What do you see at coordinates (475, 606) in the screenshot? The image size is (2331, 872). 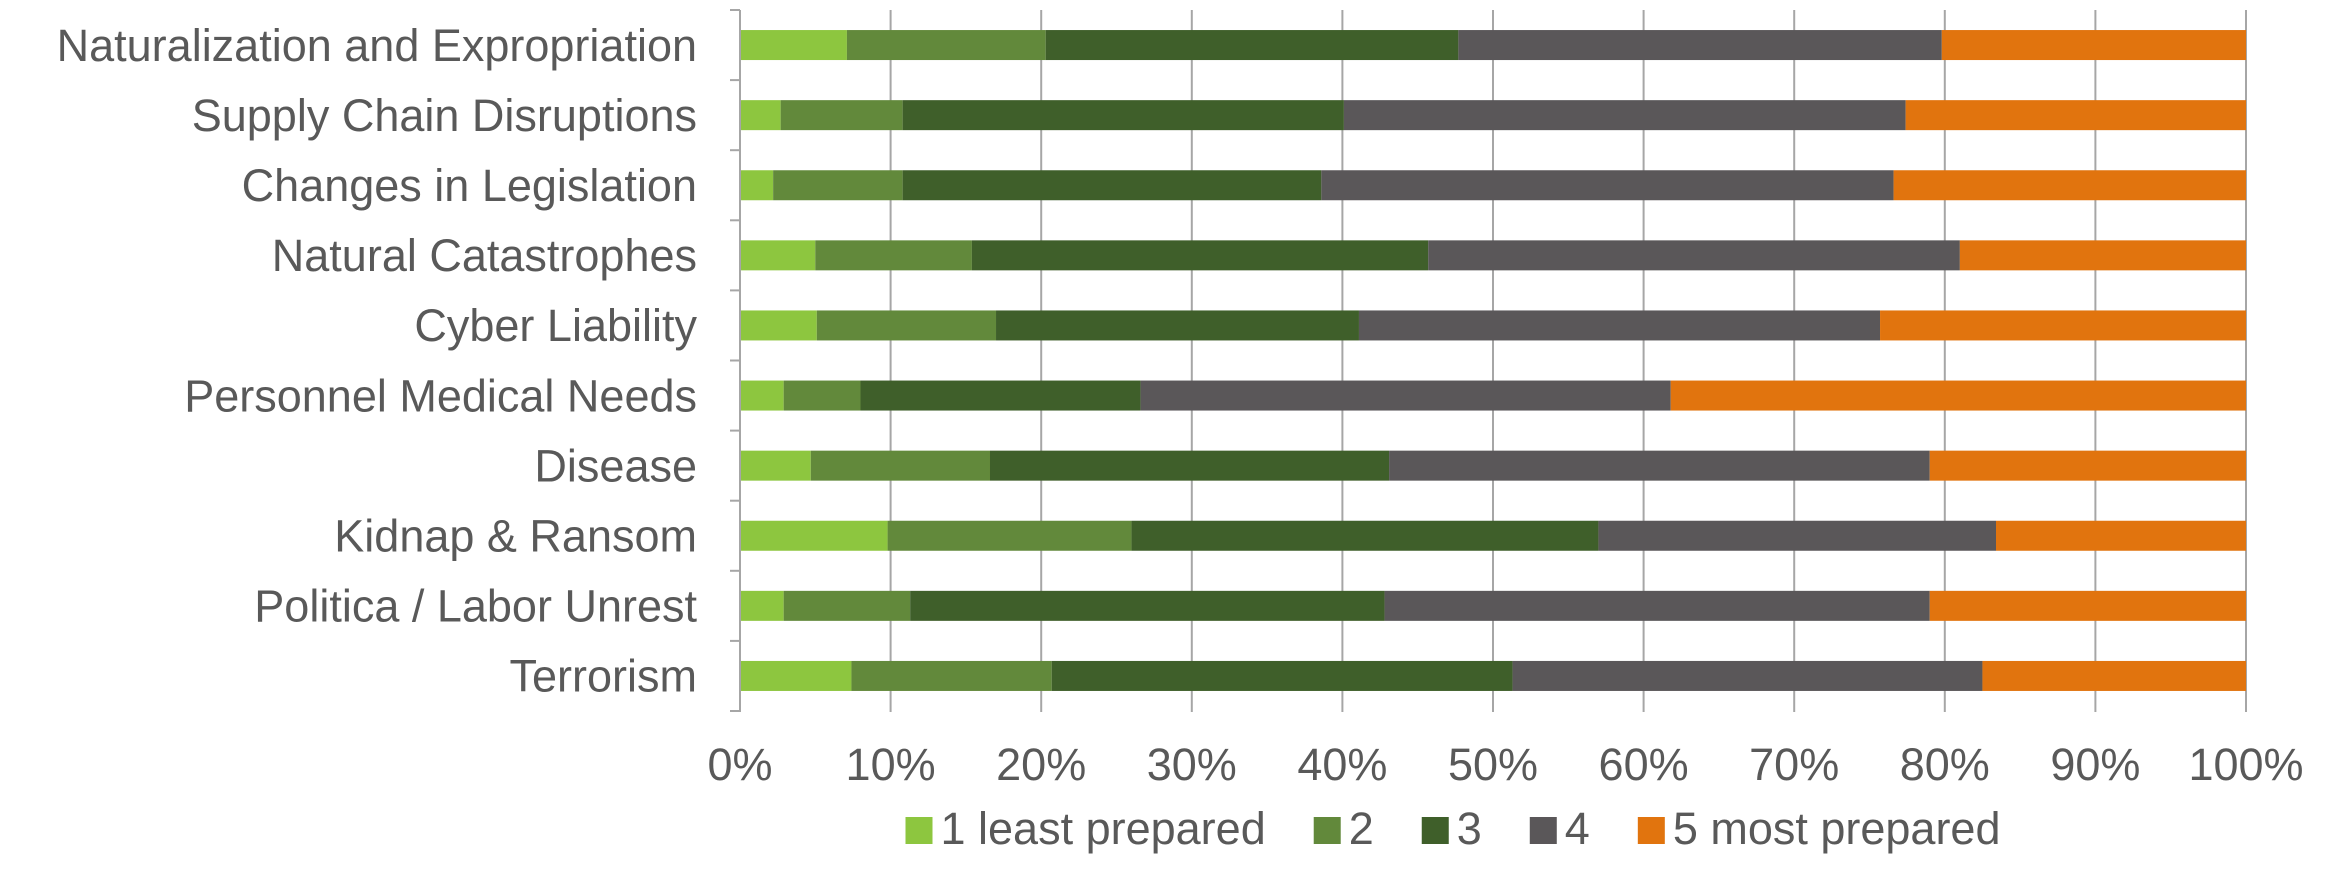 I see `category-label: Politica / Labor Unrest` at bounding box center [475, 606].